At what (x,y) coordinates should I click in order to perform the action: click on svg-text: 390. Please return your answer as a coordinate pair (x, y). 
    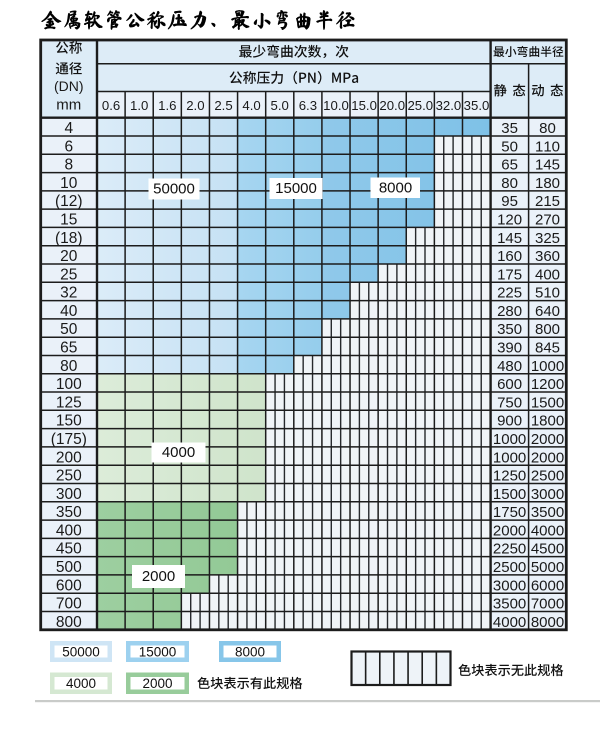
    Looking at the image, I should click on (509, 348).